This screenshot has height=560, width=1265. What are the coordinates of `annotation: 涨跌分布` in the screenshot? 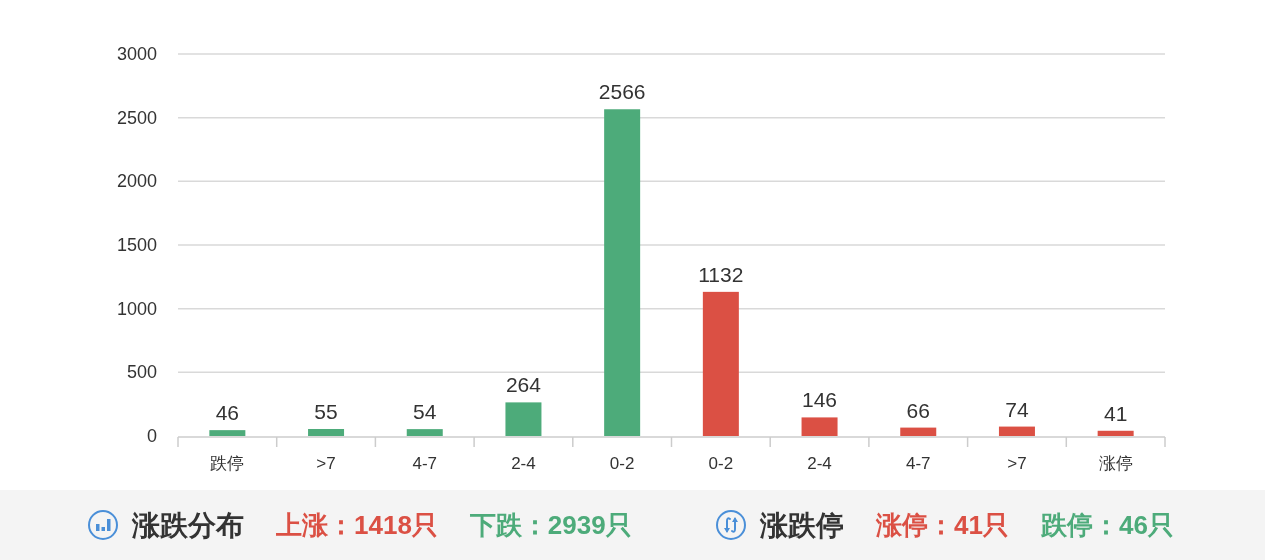 It's located at (188, 525).